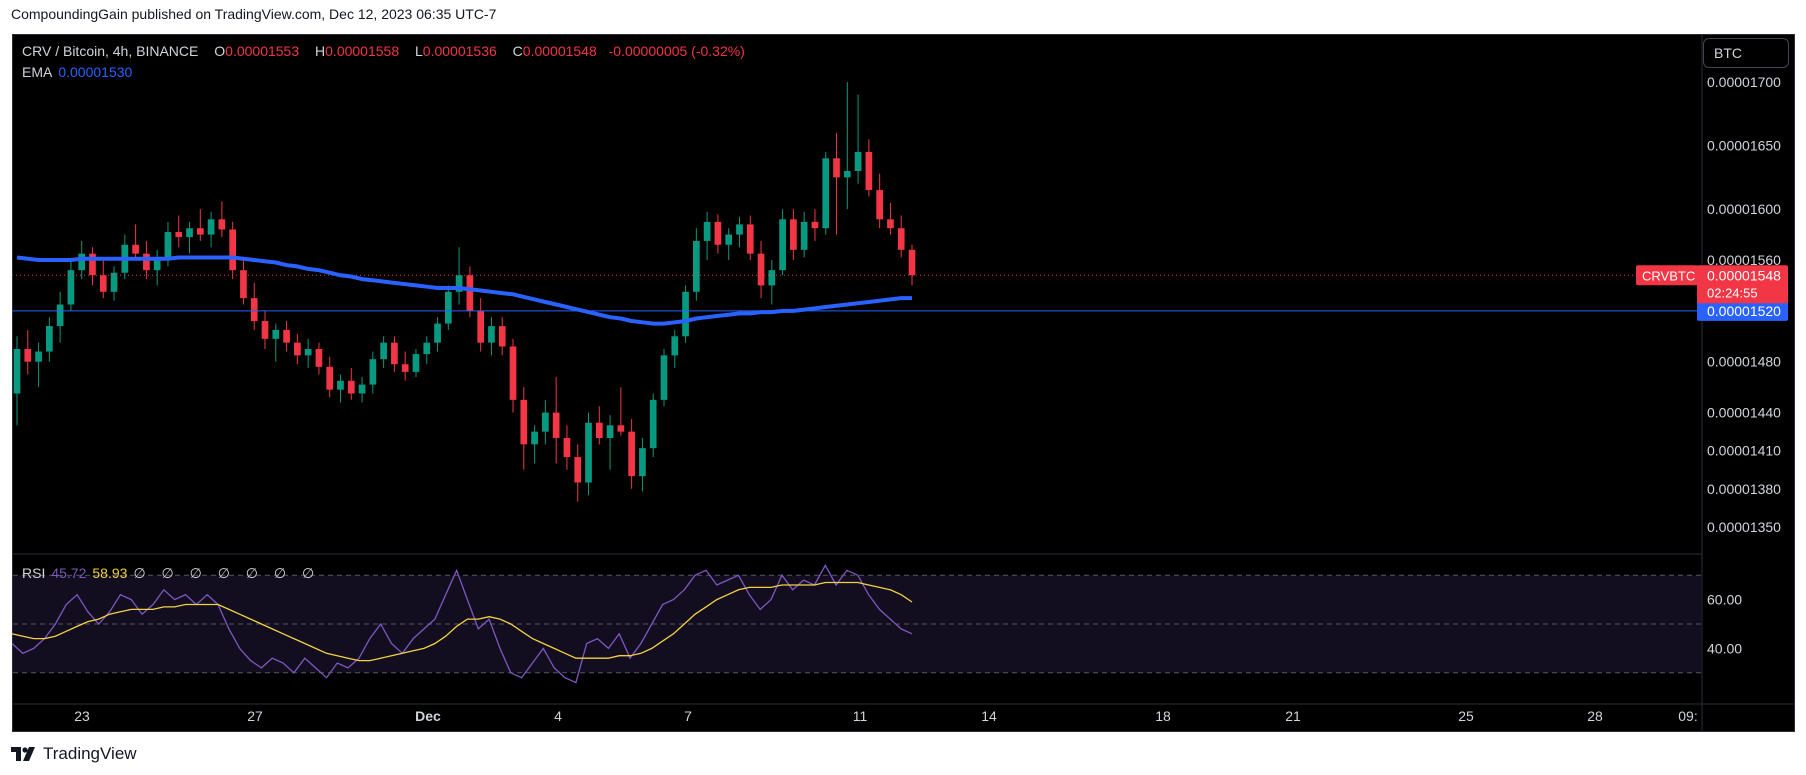 Image resolution: width=1806 pixels, height=775 pixels. I want to click on x-tick-label: 25, so click(1466, 716).